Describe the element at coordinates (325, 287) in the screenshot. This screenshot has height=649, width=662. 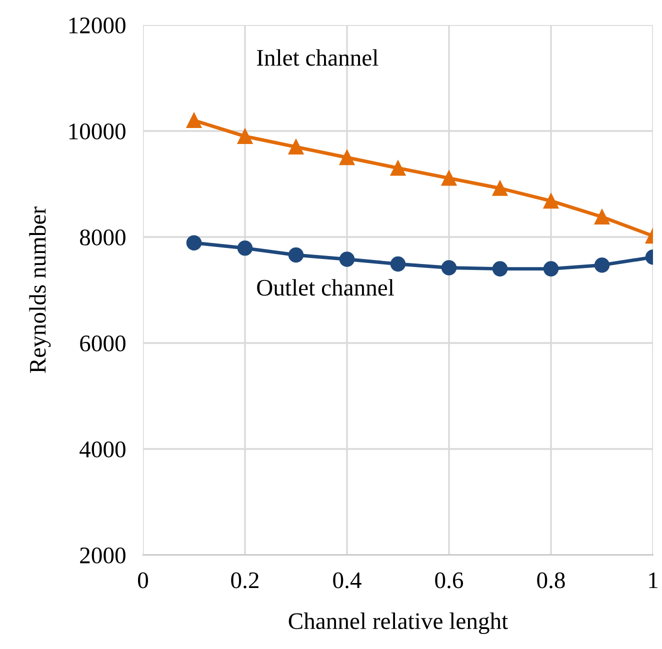
I see `series-label: Outlet channel` at that location.